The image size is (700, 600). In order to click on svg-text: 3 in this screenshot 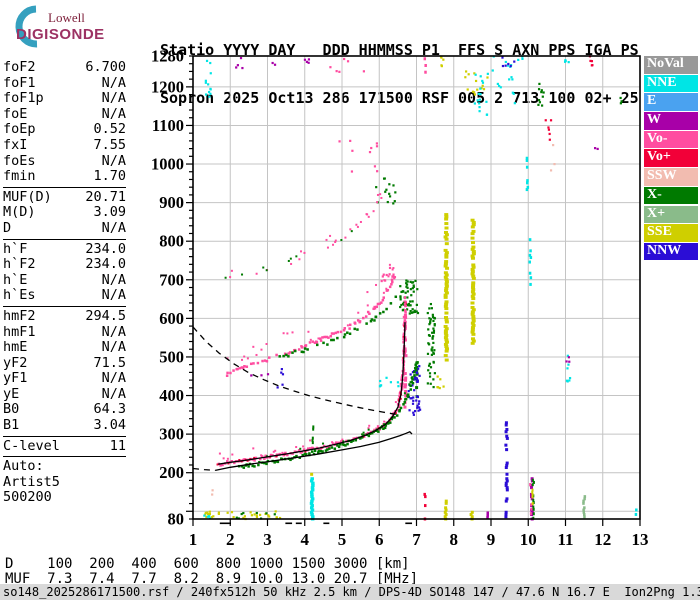, I will do `click(267, 539)`.